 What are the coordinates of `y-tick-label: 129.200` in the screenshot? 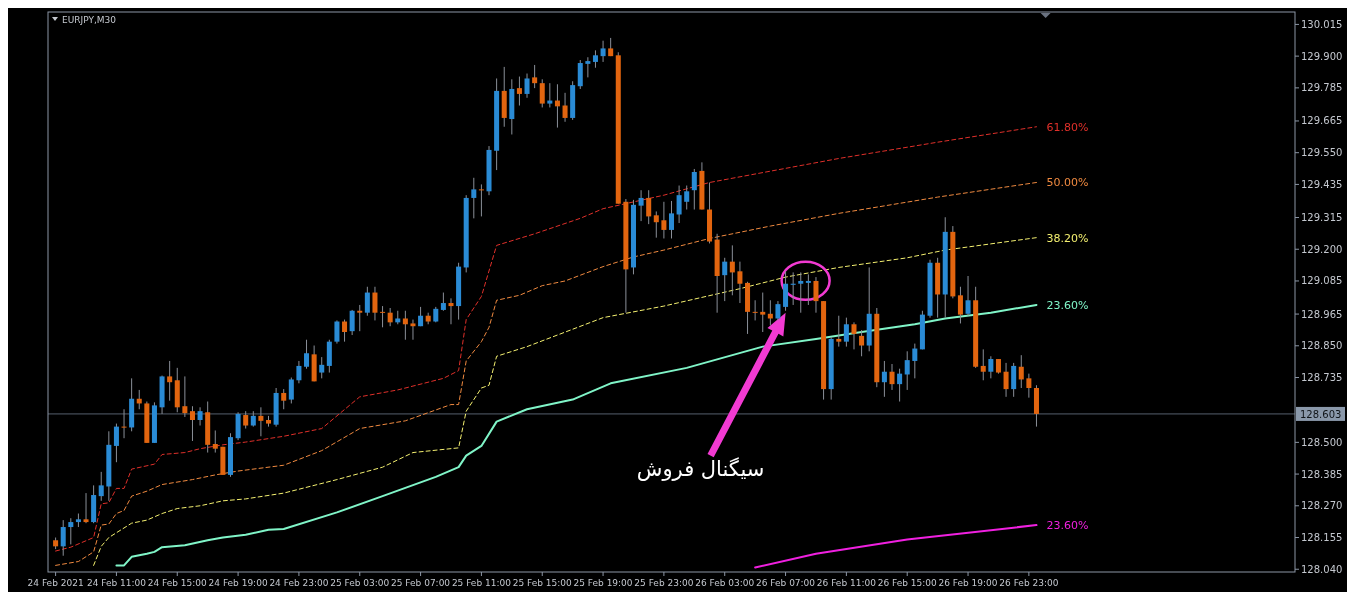 It's located at (1322, 249).